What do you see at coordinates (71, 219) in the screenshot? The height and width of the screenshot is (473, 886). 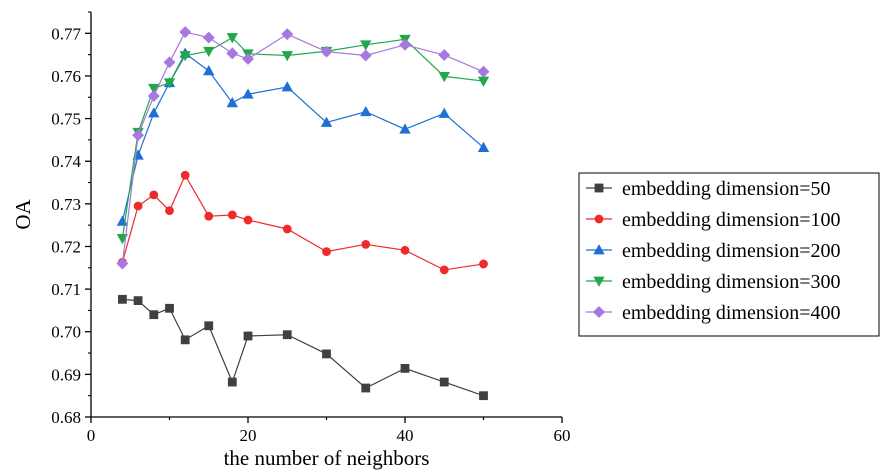 I see `y-axis-ticks: 0.68 0.69 0.70 0.71 0.72 0.73 0.74 0.75 0.76 0.77` at bounding box center [71, 219].